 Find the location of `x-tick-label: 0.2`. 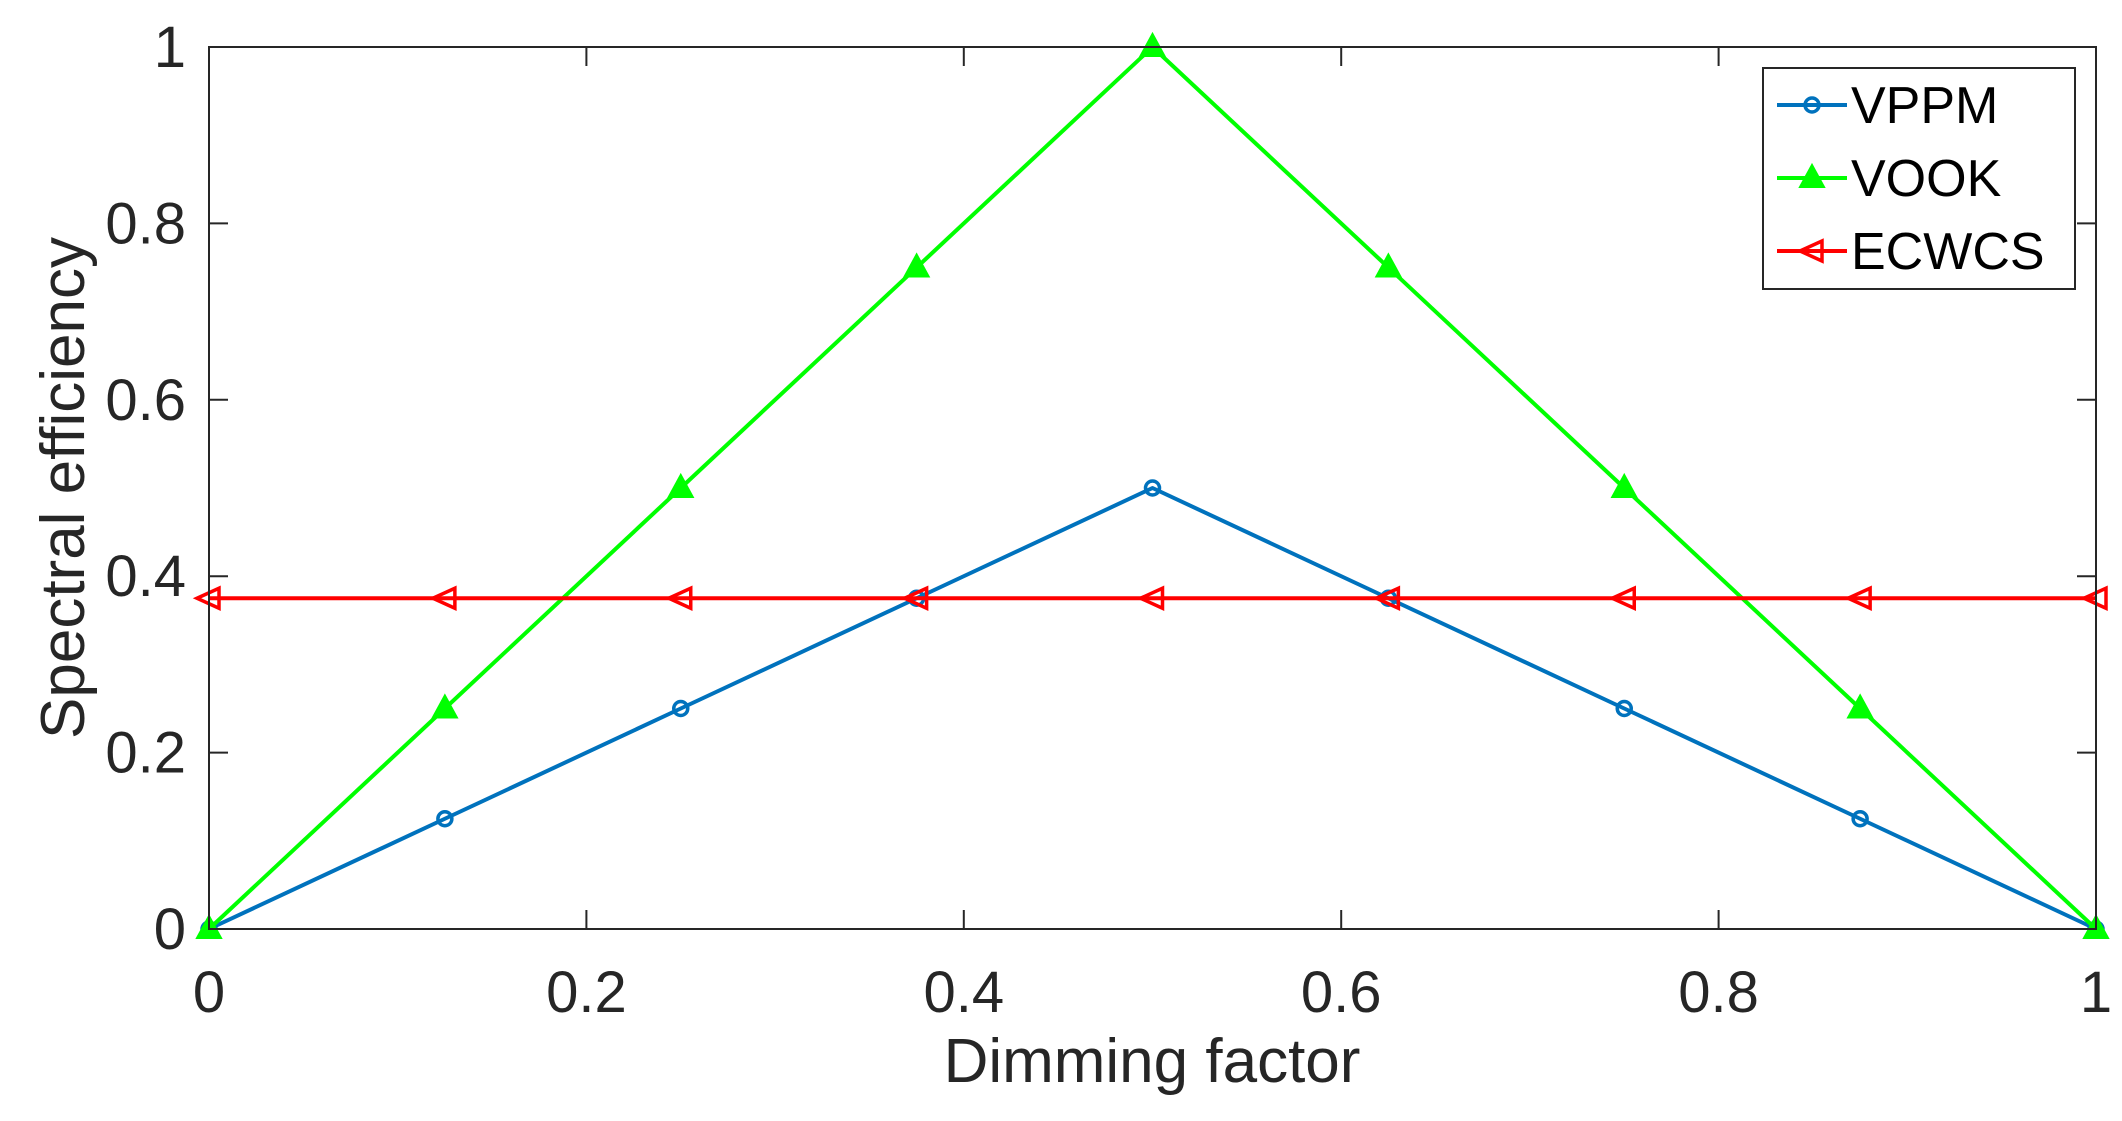

x-tick-label: 0.2 is located at coordinates (586, 992).